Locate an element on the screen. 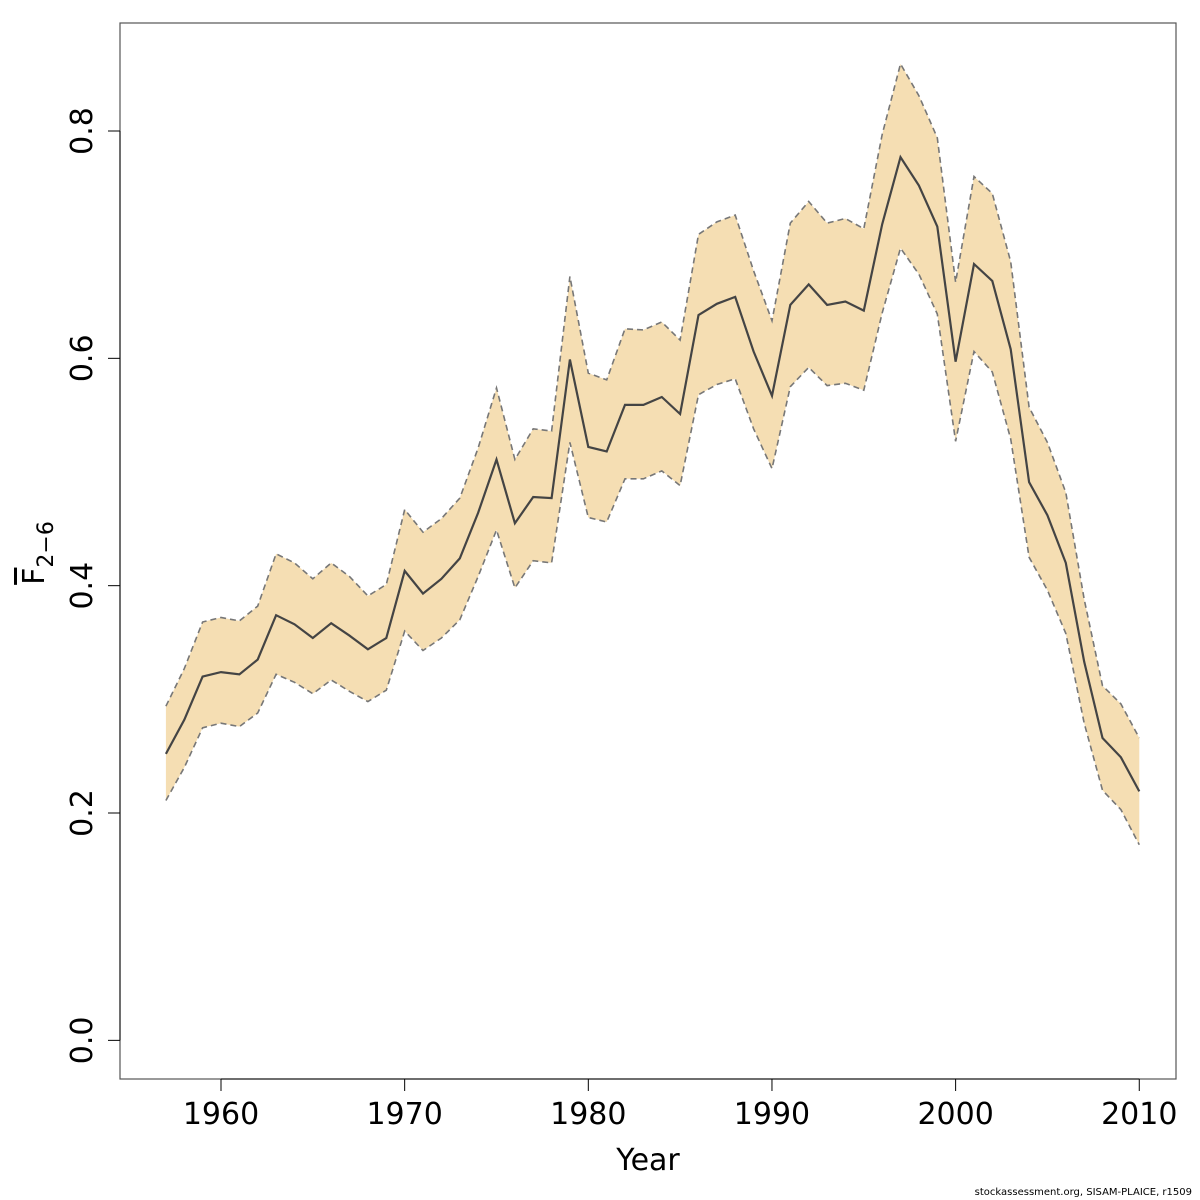 The width and height of the screenshot is (1200, 1200). y-axis-title-subscript: 2−6 is located at coordinates (46, 544).